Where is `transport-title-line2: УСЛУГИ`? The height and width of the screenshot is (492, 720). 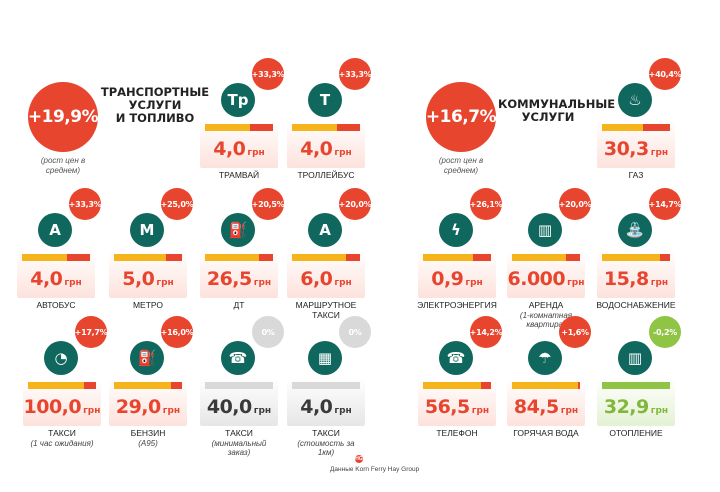 transport-title-line2: УСЛУГИ is located at coordinates (155, 105).